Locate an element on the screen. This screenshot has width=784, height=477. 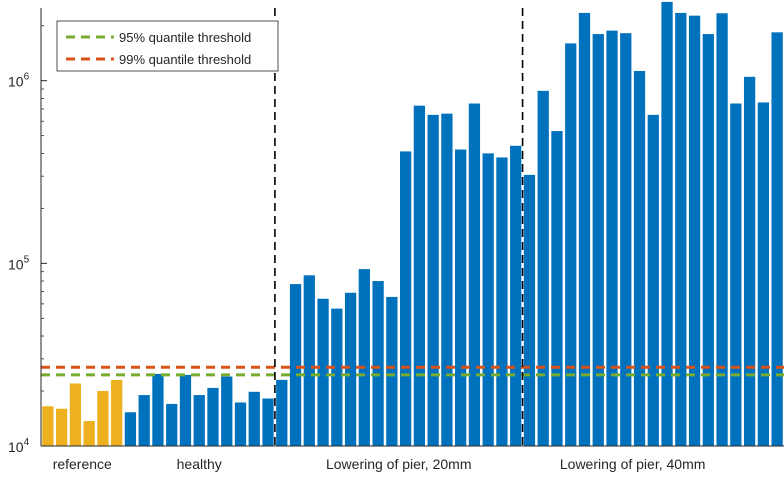
y-tick-label: 10⁴ is located at coordinates (19, 446).